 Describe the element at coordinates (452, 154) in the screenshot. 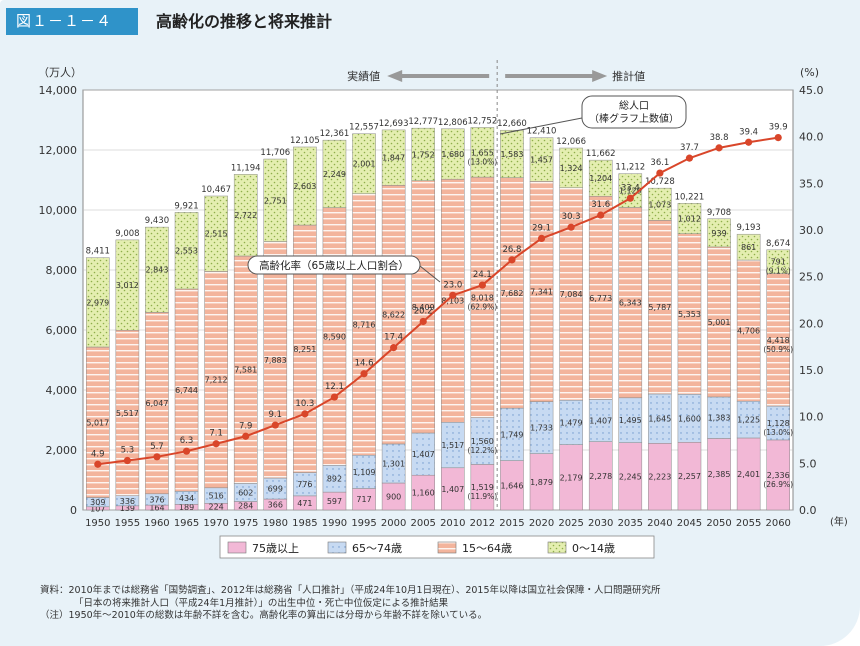

I see `segment-value-label: 1,680` at that location.